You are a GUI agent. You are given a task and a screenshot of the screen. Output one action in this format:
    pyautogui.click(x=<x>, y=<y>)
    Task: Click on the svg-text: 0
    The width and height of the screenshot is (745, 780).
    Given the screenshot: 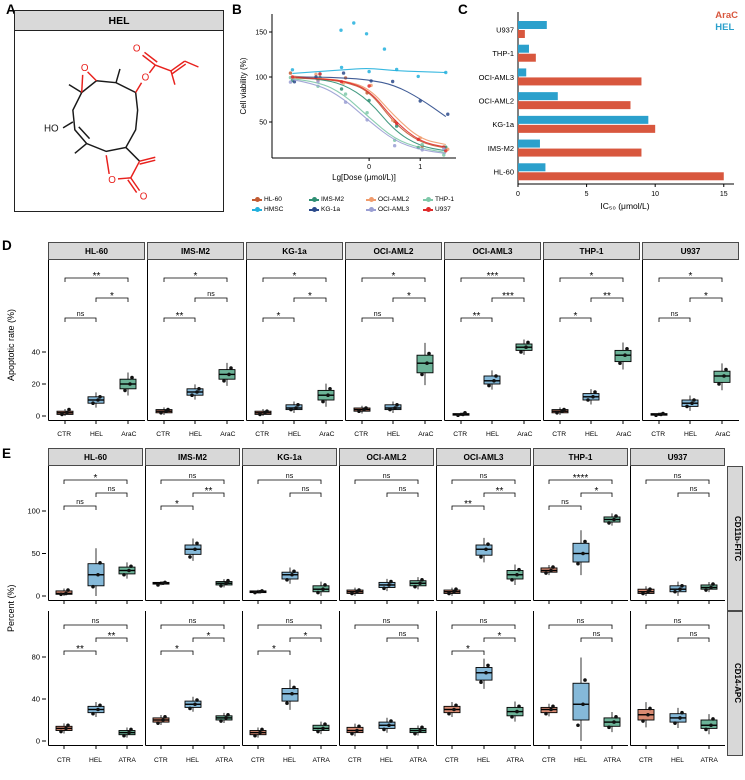 What is the action you would take?
    pyautogui.click(x=38, y=741)
    